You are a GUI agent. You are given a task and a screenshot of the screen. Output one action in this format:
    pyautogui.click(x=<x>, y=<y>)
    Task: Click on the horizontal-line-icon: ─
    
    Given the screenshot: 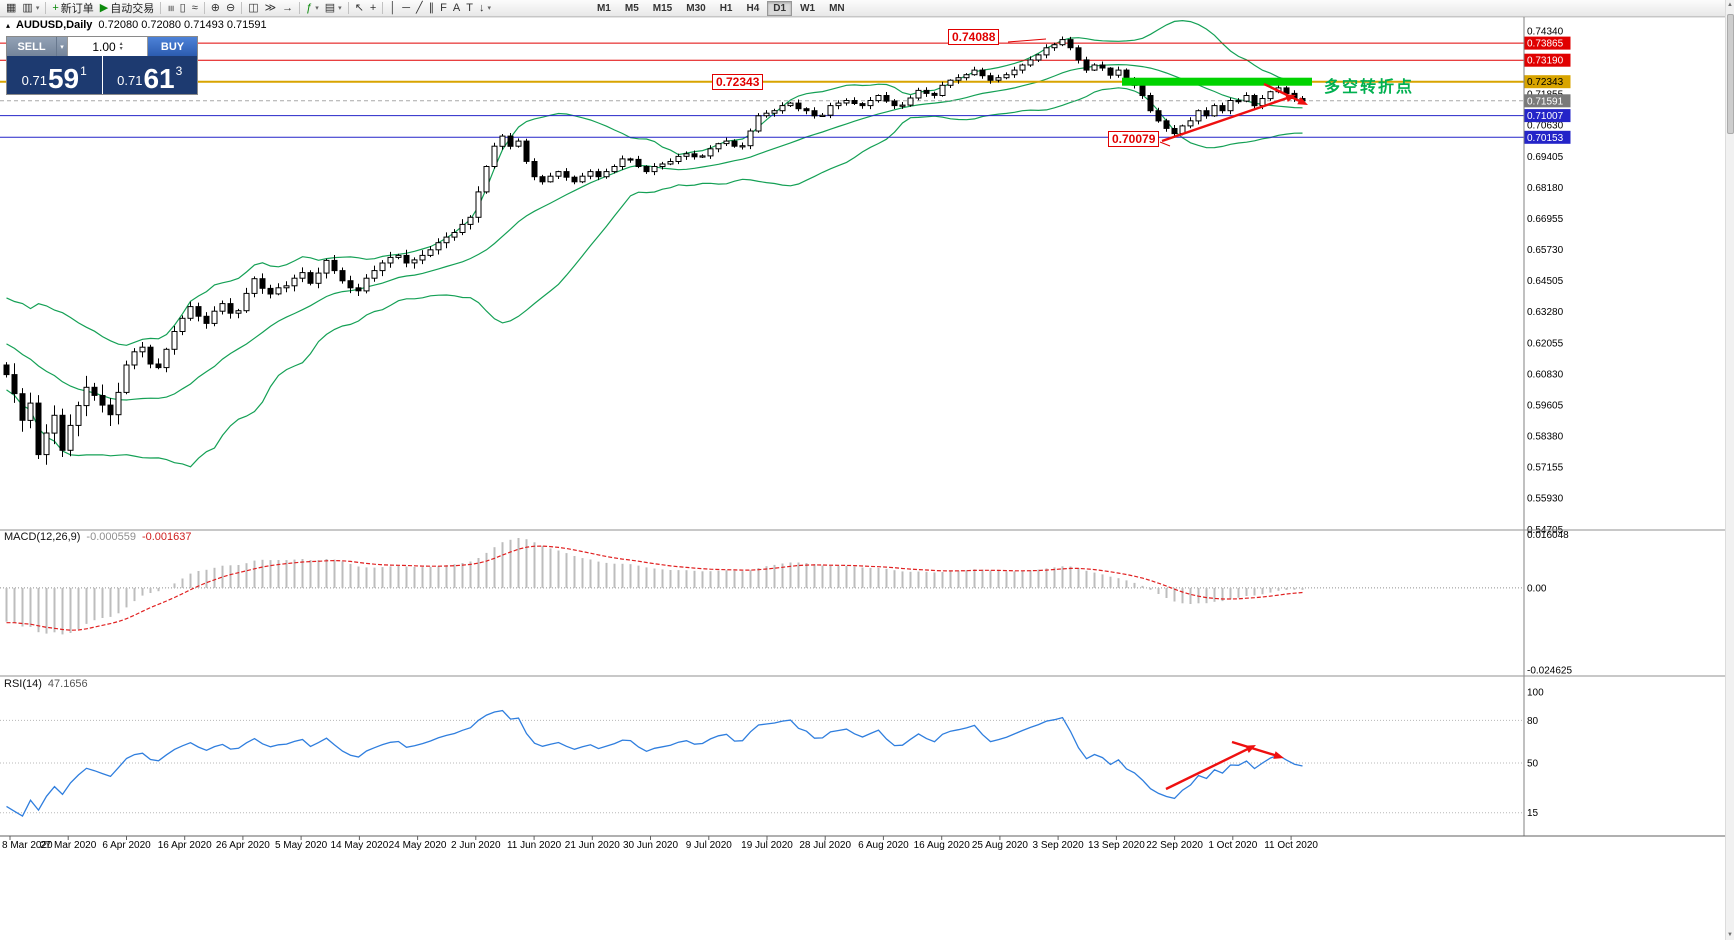 What is the action you would take?
    pyautogui.click(x=406, y=8)
    